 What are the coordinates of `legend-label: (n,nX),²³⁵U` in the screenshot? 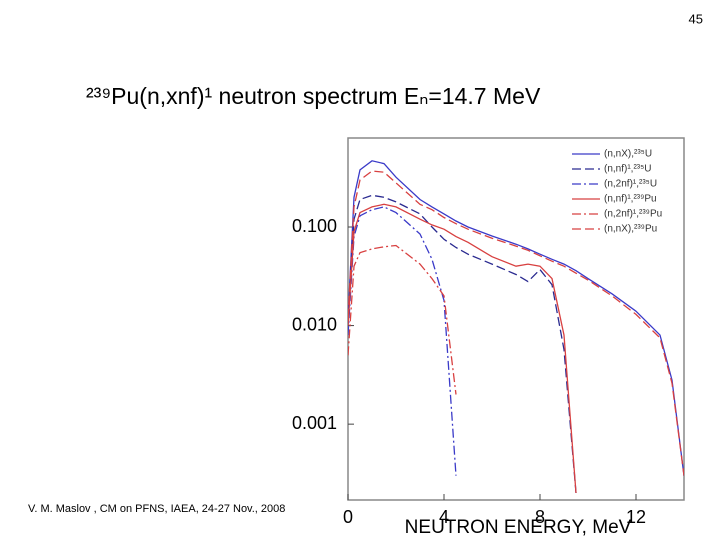 It's located at (628, 154).